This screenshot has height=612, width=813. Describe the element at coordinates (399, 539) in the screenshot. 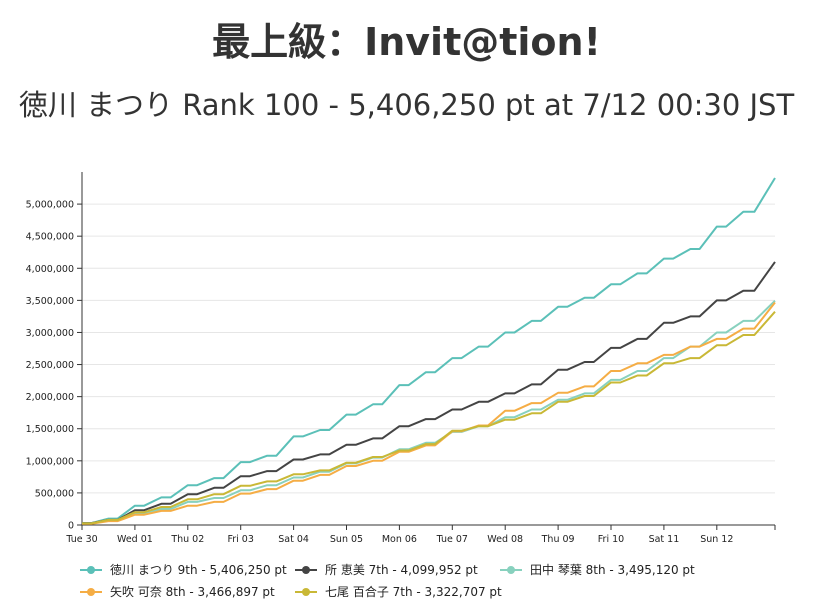

I see `x-tick-label: Mon 06` at that location.